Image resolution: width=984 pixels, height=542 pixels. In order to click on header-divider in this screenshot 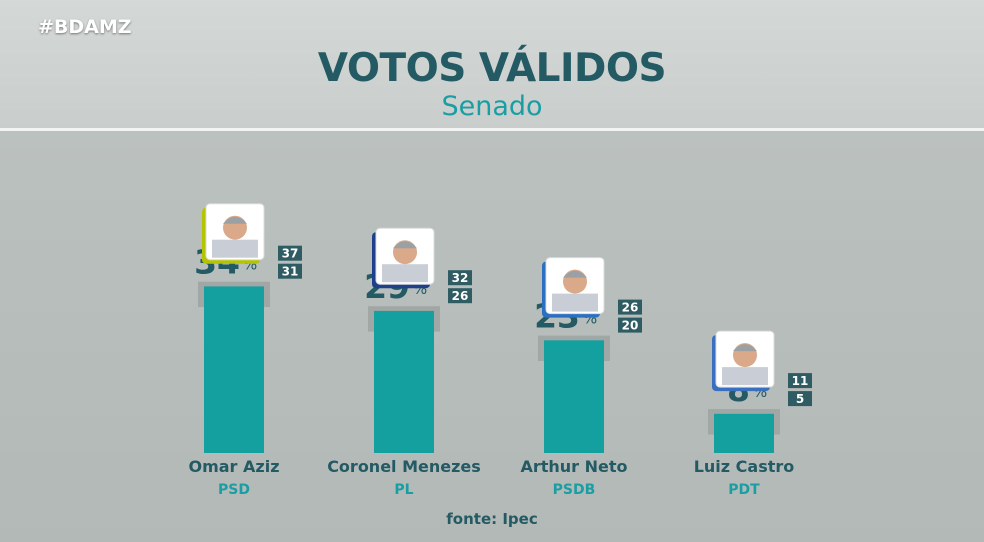, I will do `click(492, 129)`.